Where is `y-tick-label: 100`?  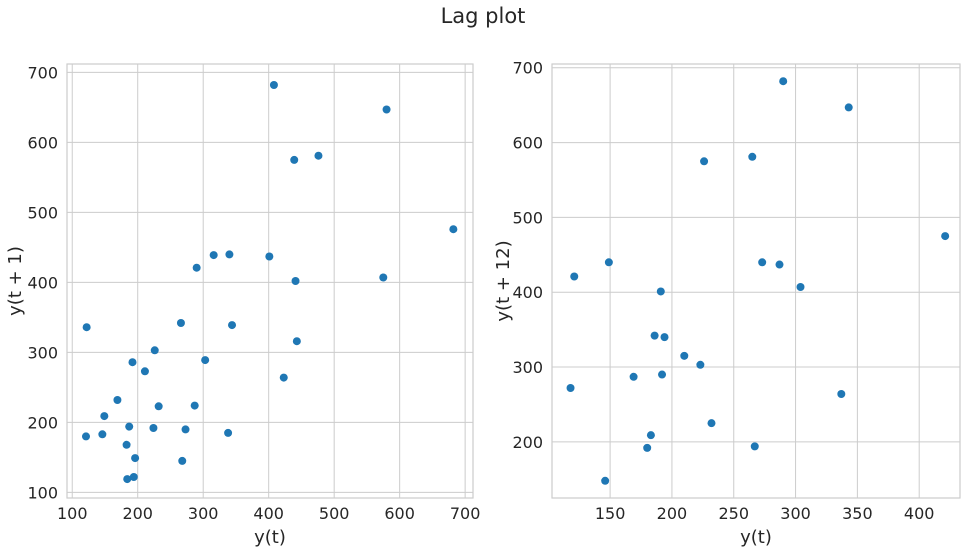 y-tick-label: 100 is located at coordinates (42, 492).